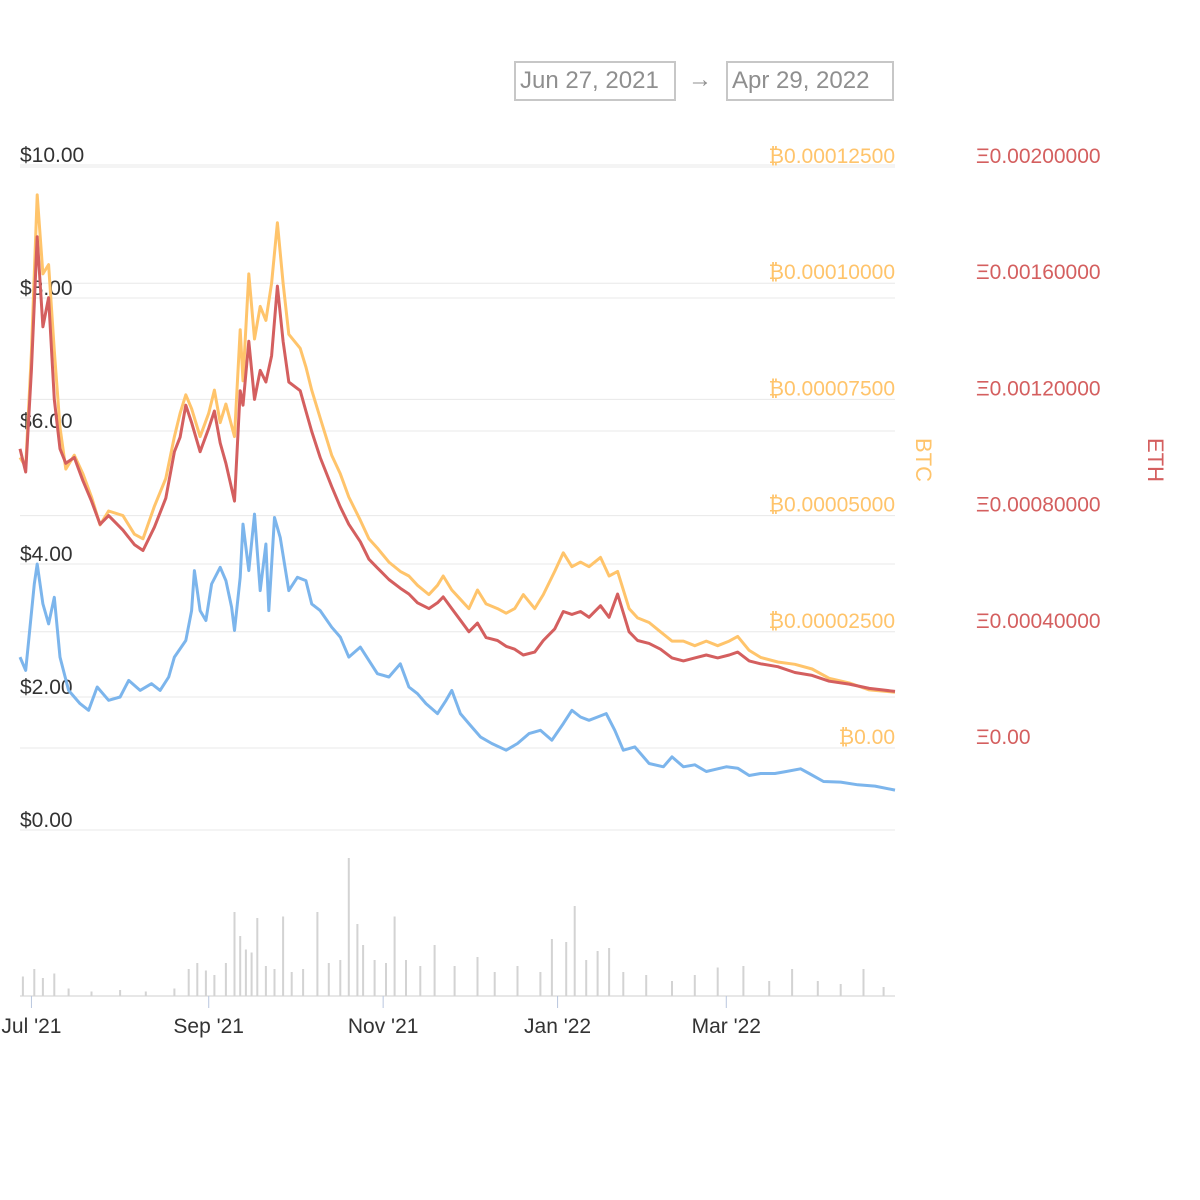 Image resolution: width=1200 pixels, height=1200 pixels. What do you see at coordinates (1038, 388) in the screenshot?
I see `eth-tick-label: Ξ0.00120000` at bounding box center [1038, 388].